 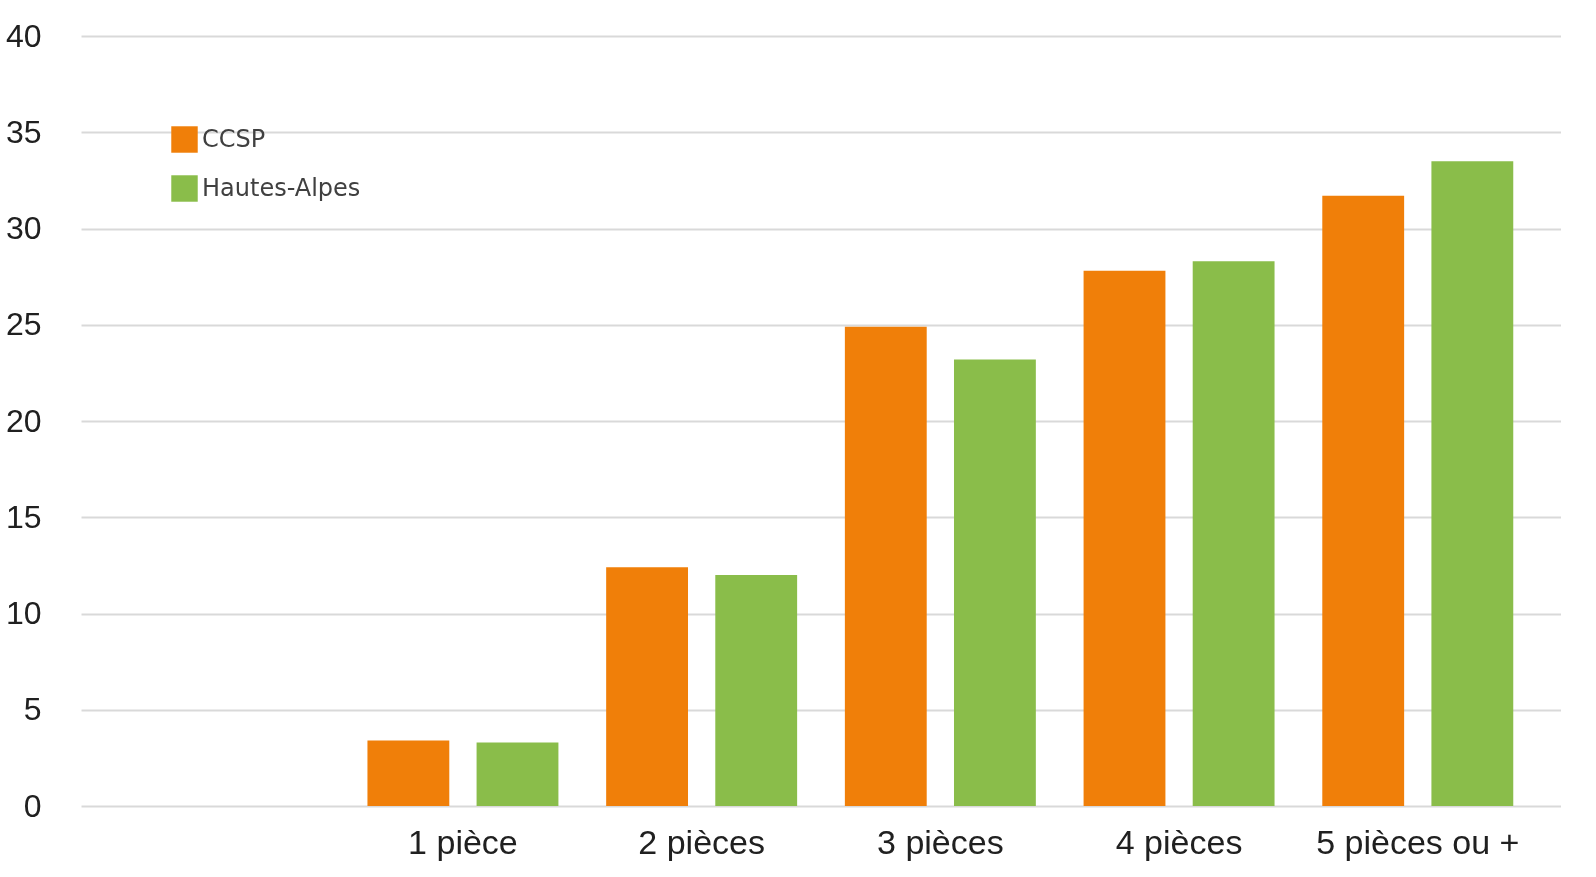 What do you see at coordinates (940, 841) in the screenshot?
I see `x-tick-label: 3 pièces` at bounding box center [940, 841].